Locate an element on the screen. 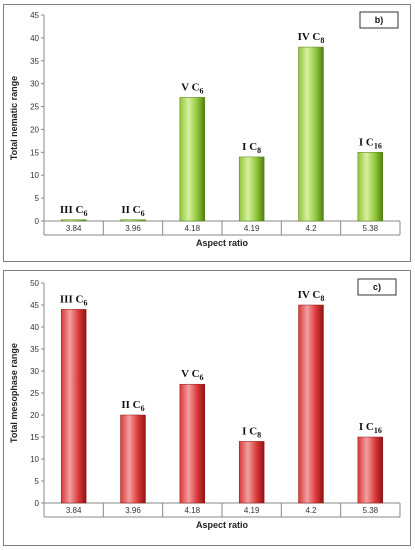 Image resolution: width=415 pixels, height=550 pixels. y-axis-title: Total mesophase range is located at coordinates (14, 393).